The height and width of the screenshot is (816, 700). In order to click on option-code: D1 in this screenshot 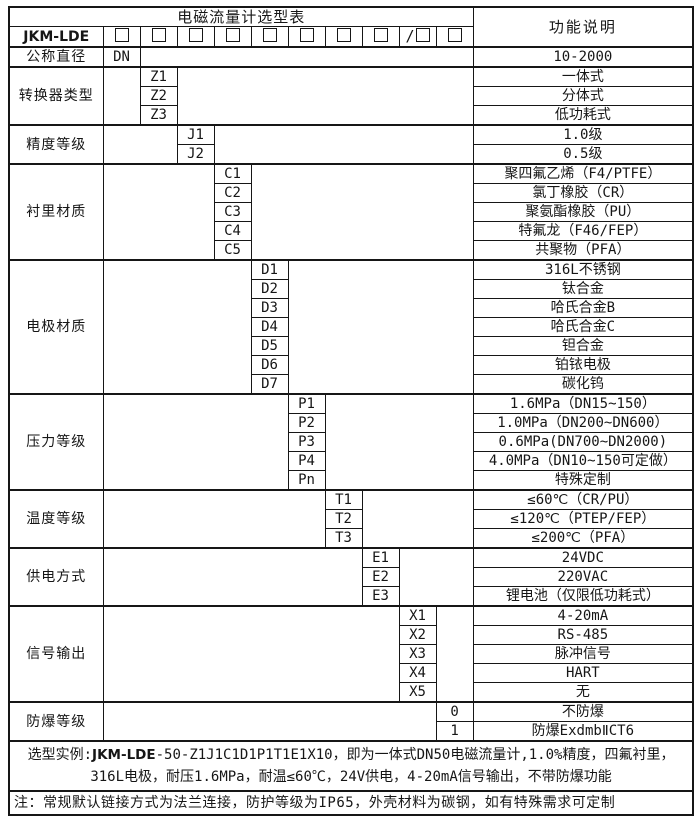, I will do `click(269, 269)`.